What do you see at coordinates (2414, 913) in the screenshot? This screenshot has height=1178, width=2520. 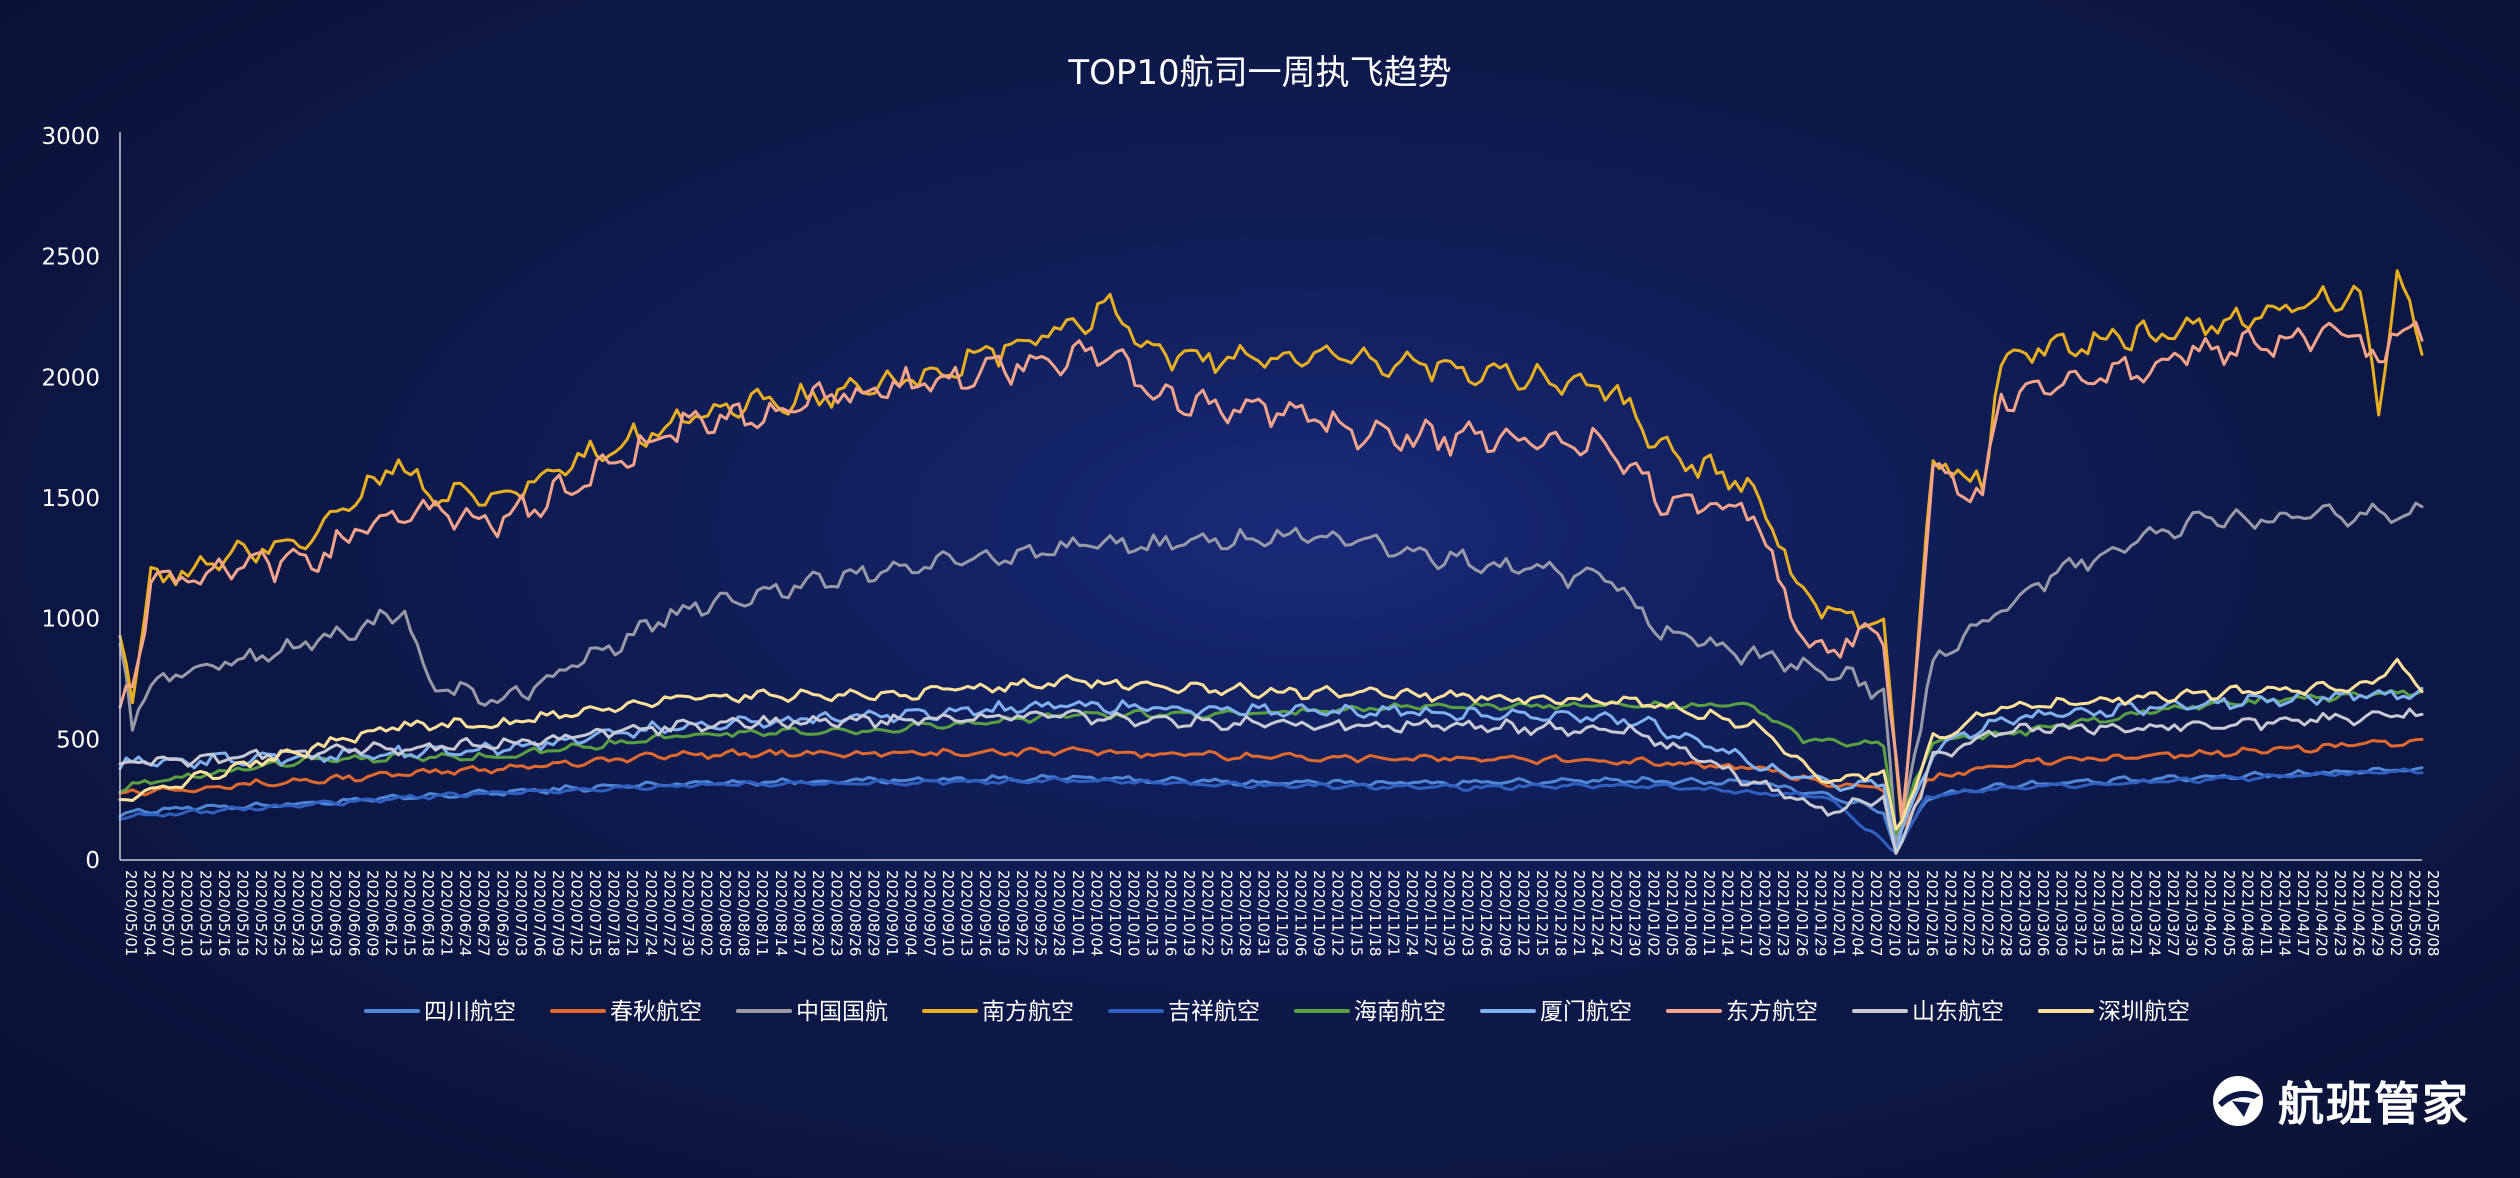 I see `x-tick-label: 2021/05/05` at bounding box center [2414, 913].